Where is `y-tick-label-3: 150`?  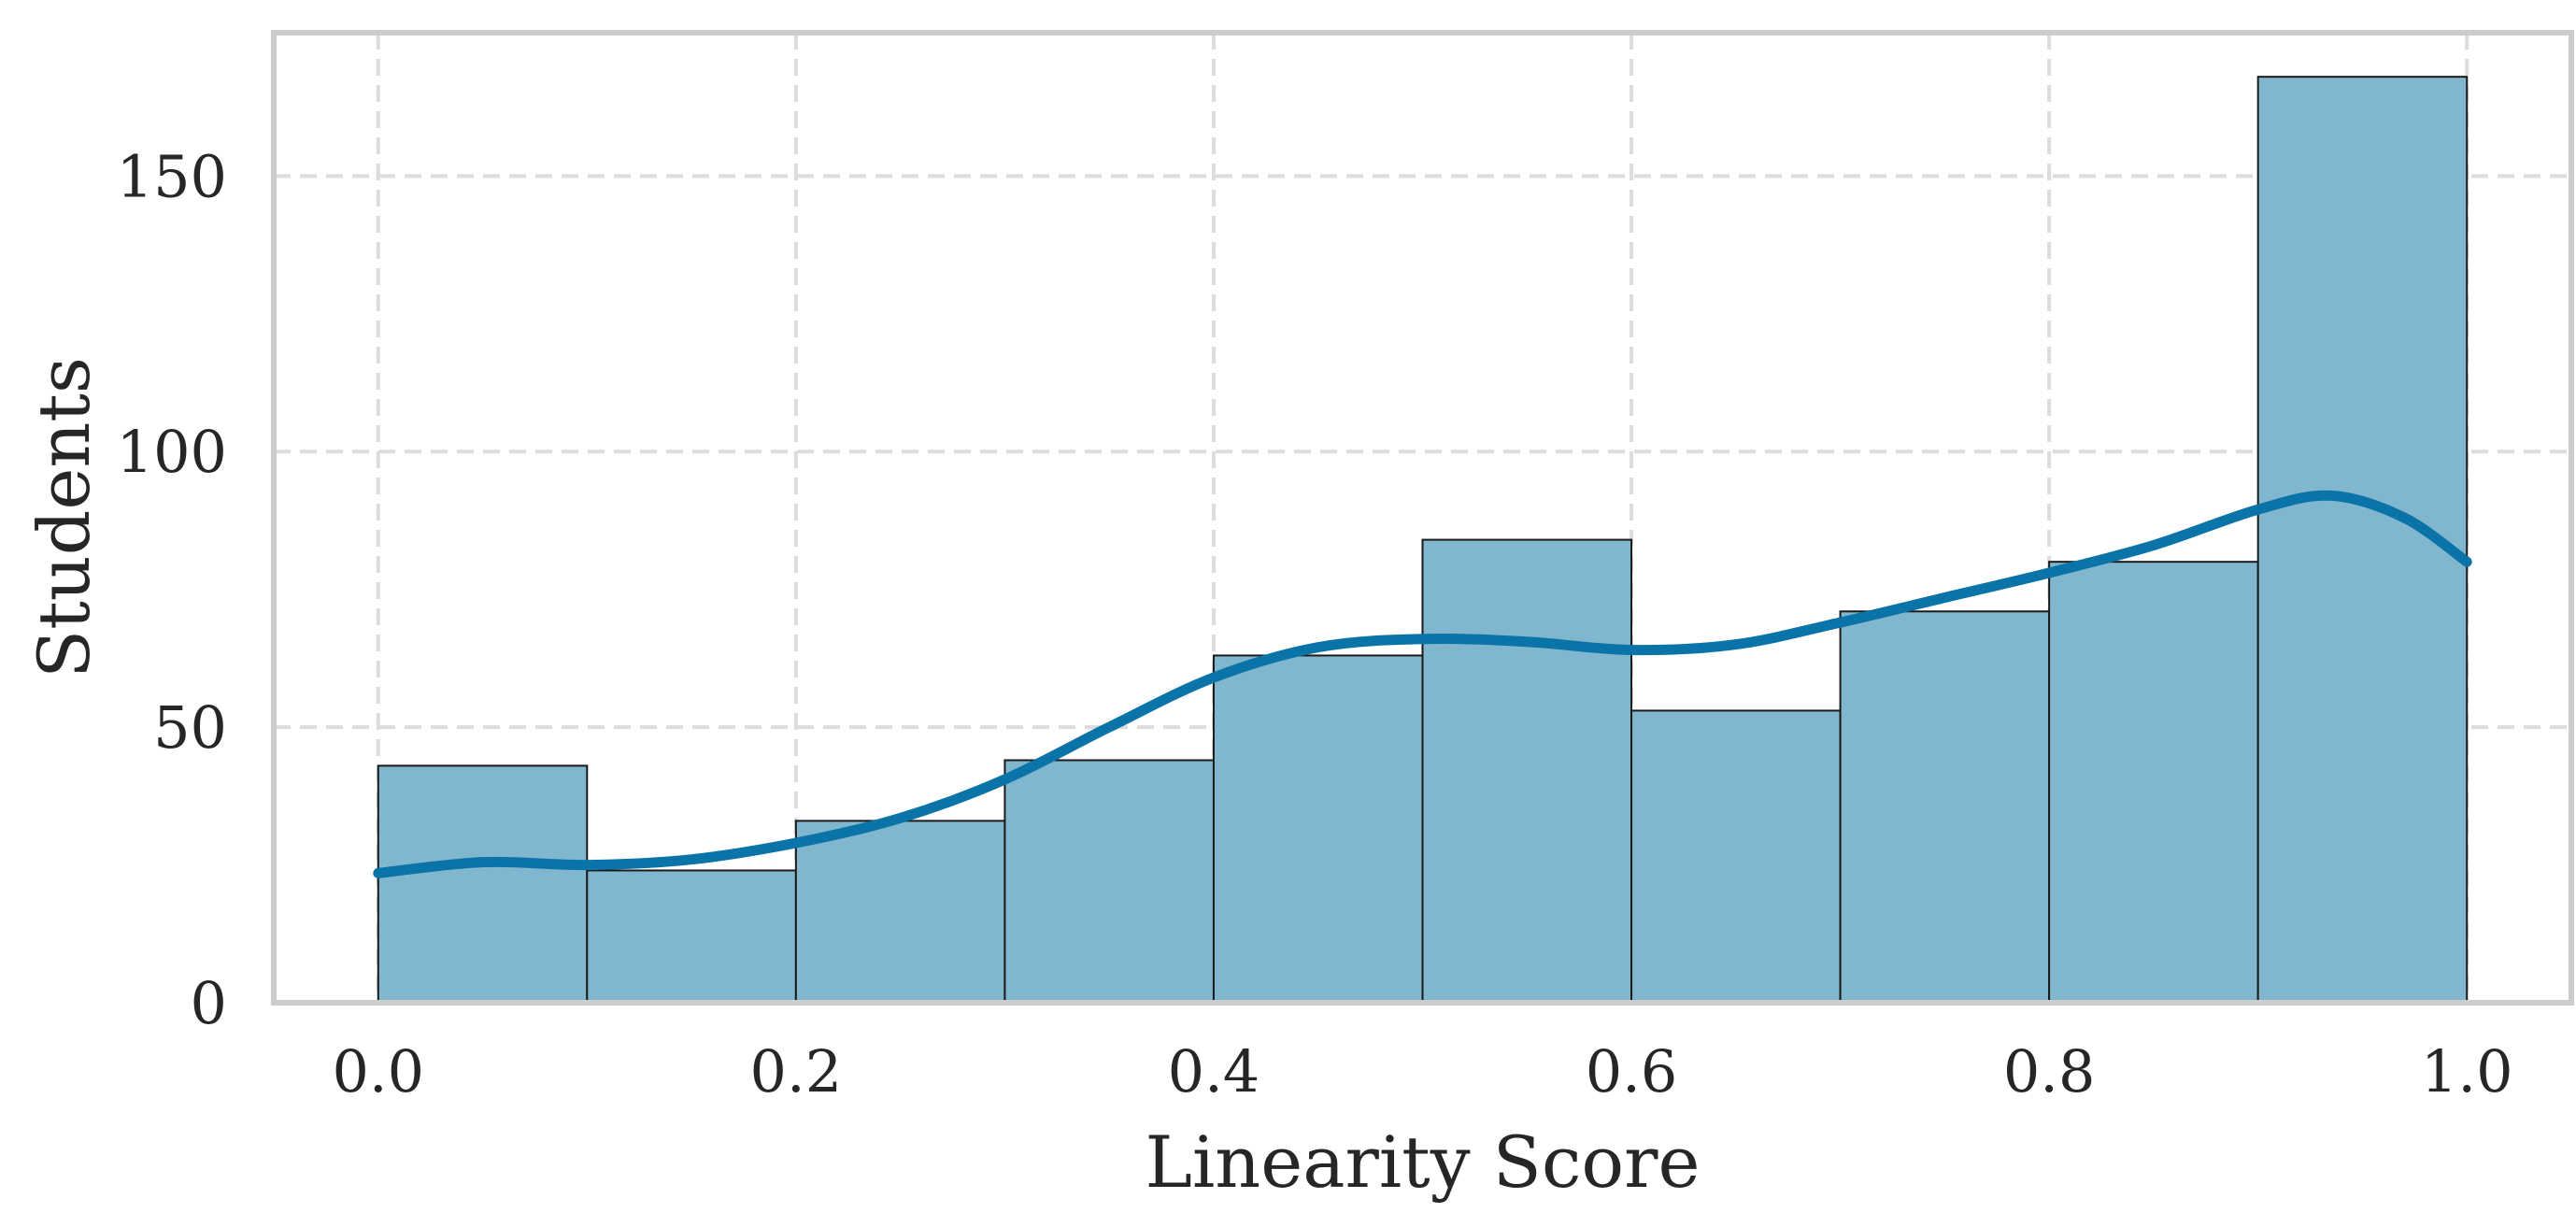 y-tick-label-3: 150 is located at coordinates (172, 176).